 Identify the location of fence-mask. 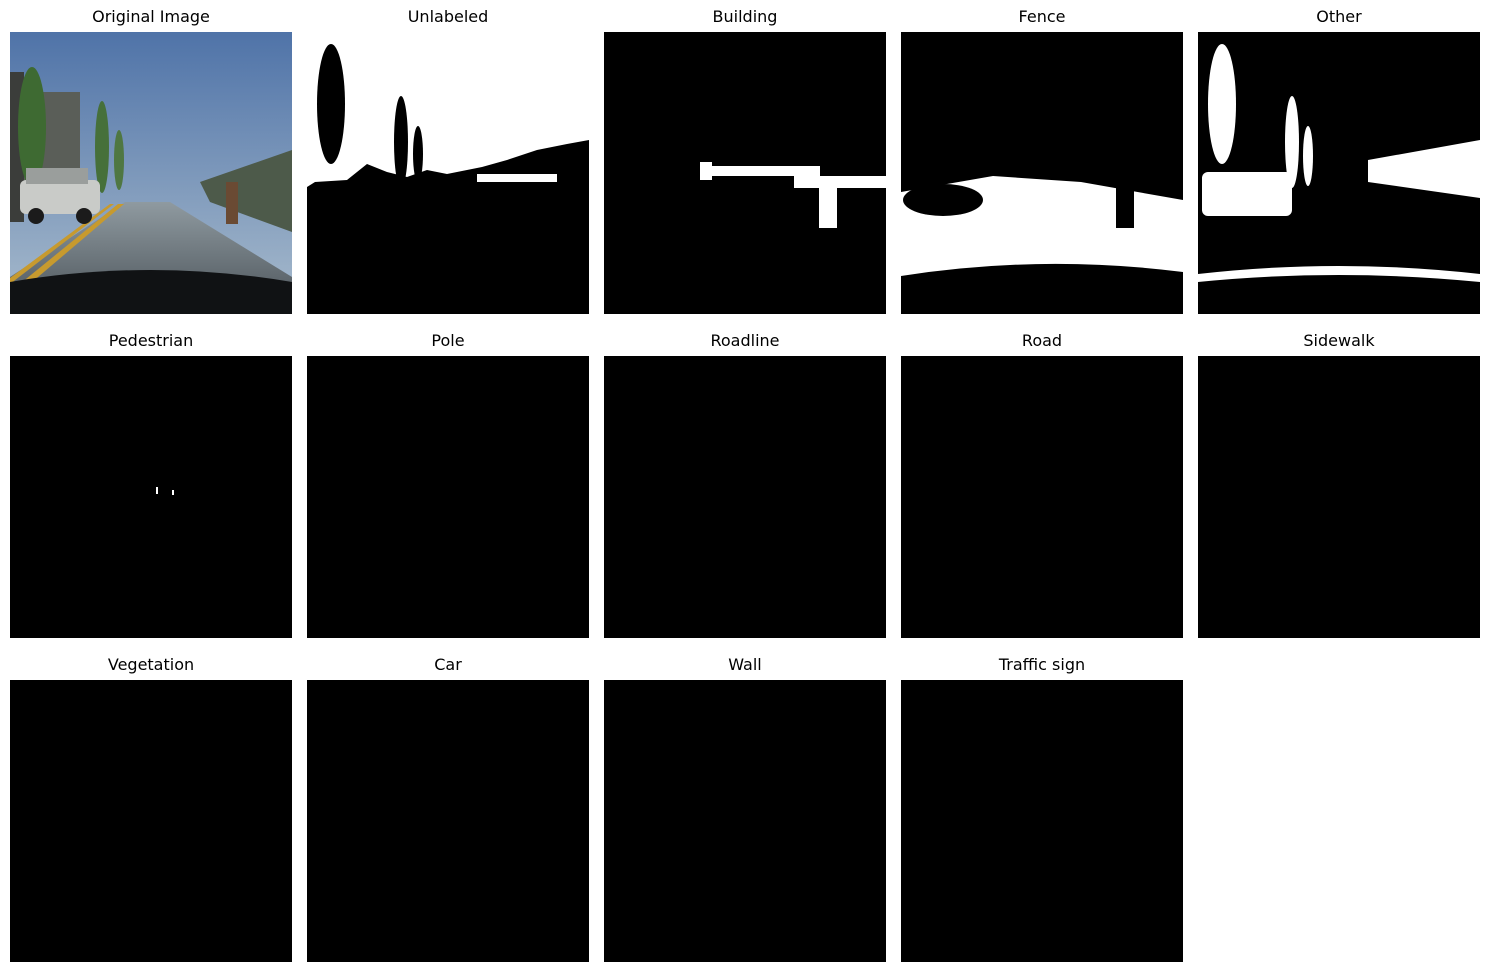
(1042, 173).